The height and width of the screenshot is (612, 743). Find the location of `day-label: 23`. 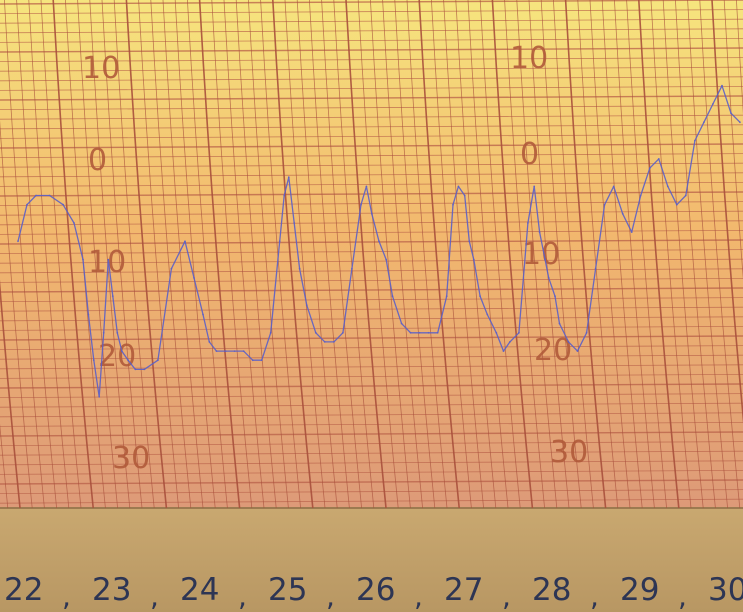

day-label: 23 is located at coordinates (111, 590).